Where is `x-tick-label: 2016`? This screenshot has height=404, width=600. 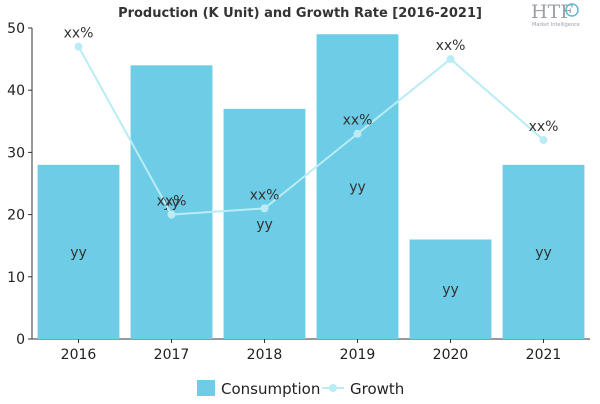 x-tick-label: 2016 is located at coordinates (79, 355).